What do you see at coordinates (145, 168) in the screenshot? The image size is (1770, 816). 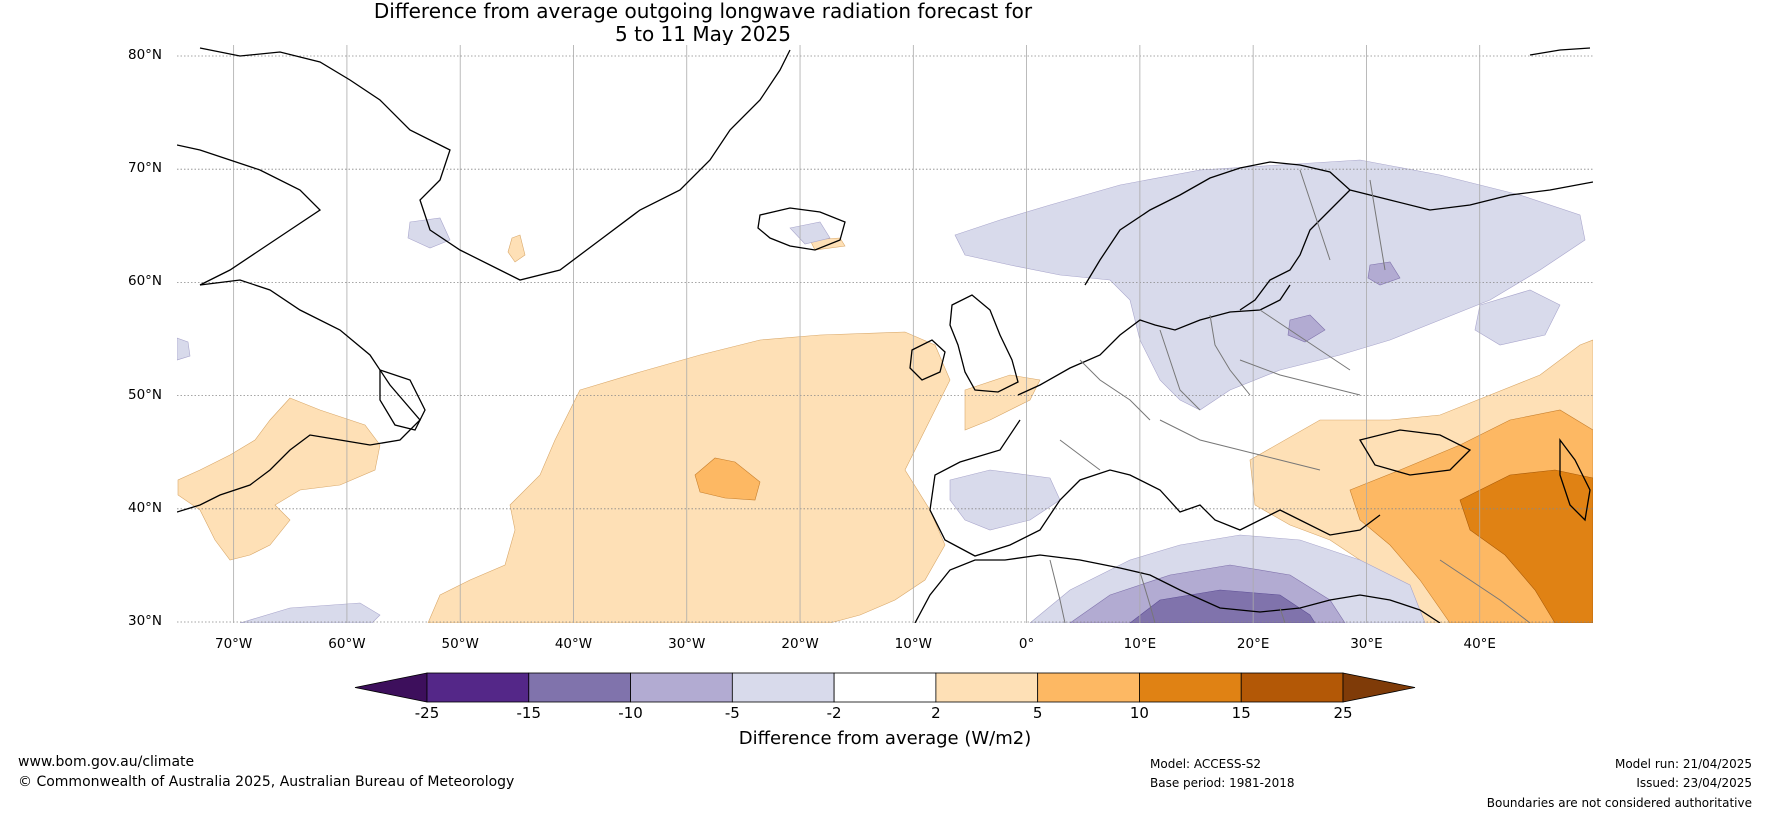 I see `latitude-label: 70°N` at bounding box center [145, 168].